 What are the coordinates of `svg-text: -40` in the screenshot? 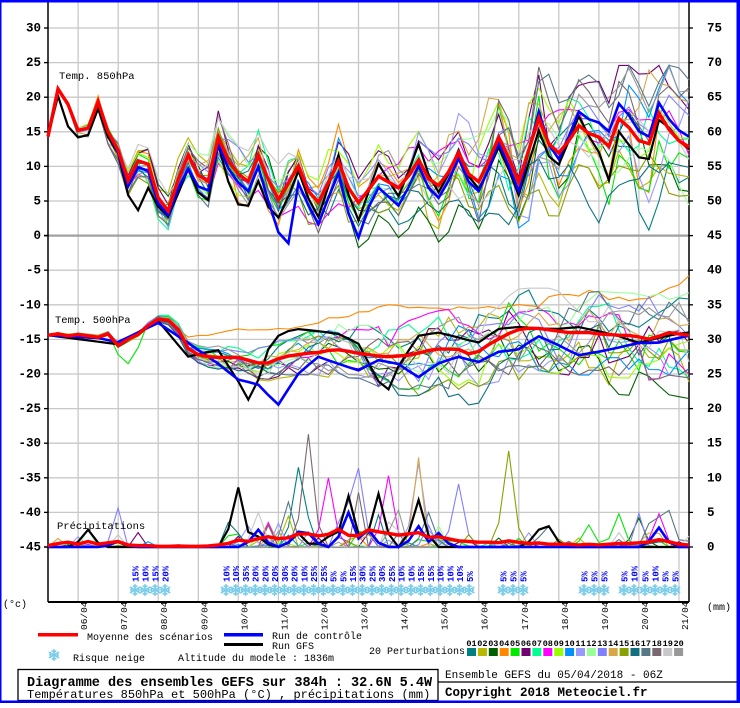 It's located at (29, 513).